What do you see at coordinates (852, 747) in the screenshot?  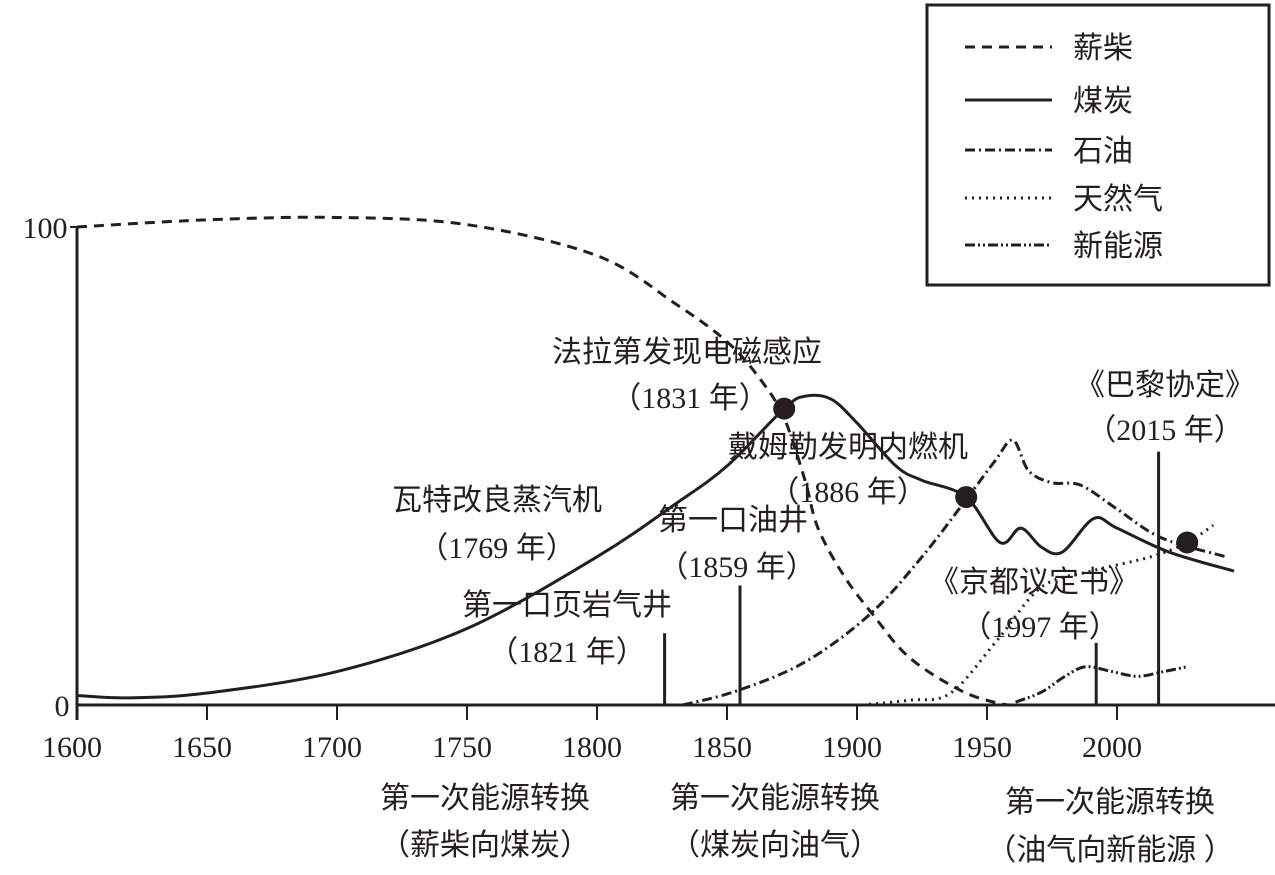 I see `x-tick-label: 1900` at bounding box center [852, 747].